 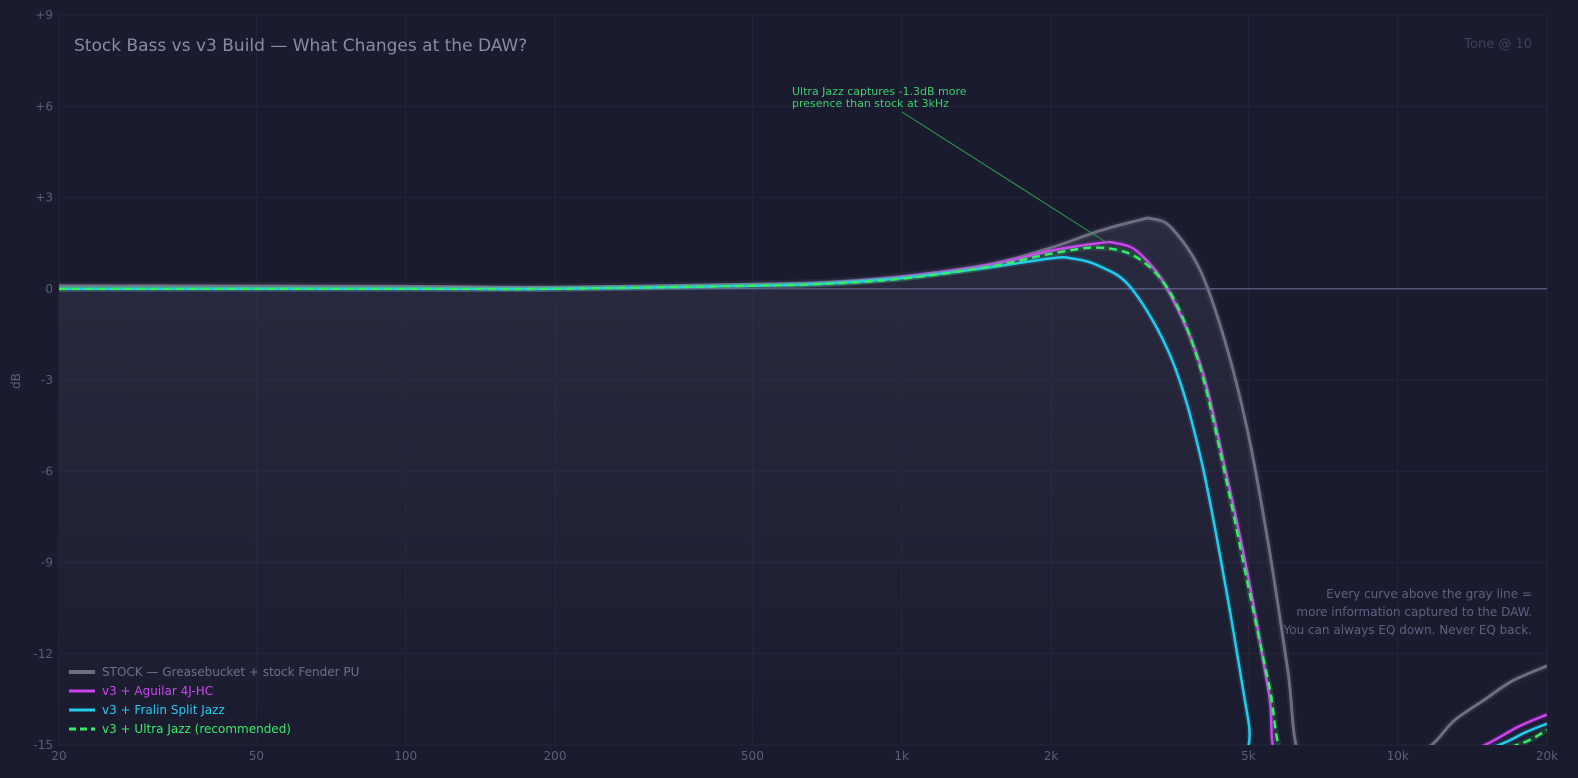 I want to click on y-tick-label: 0, so click(x=49, y=289).